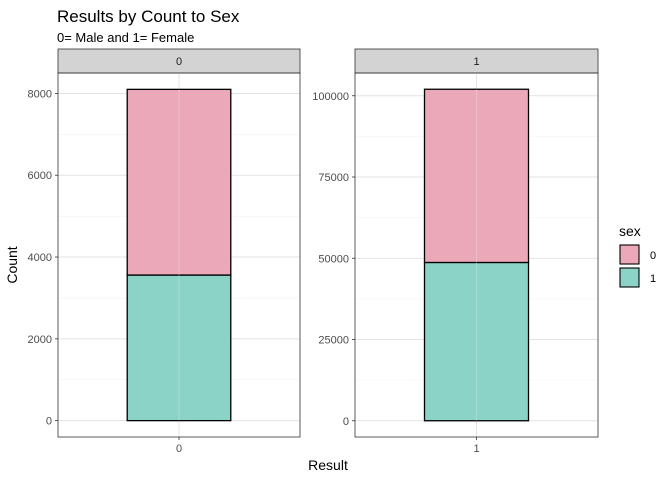  What do you see at coordinates (330, 97) in the screenshot?
I see `y-tick-label: 100000` at bounding box center [330, 97].